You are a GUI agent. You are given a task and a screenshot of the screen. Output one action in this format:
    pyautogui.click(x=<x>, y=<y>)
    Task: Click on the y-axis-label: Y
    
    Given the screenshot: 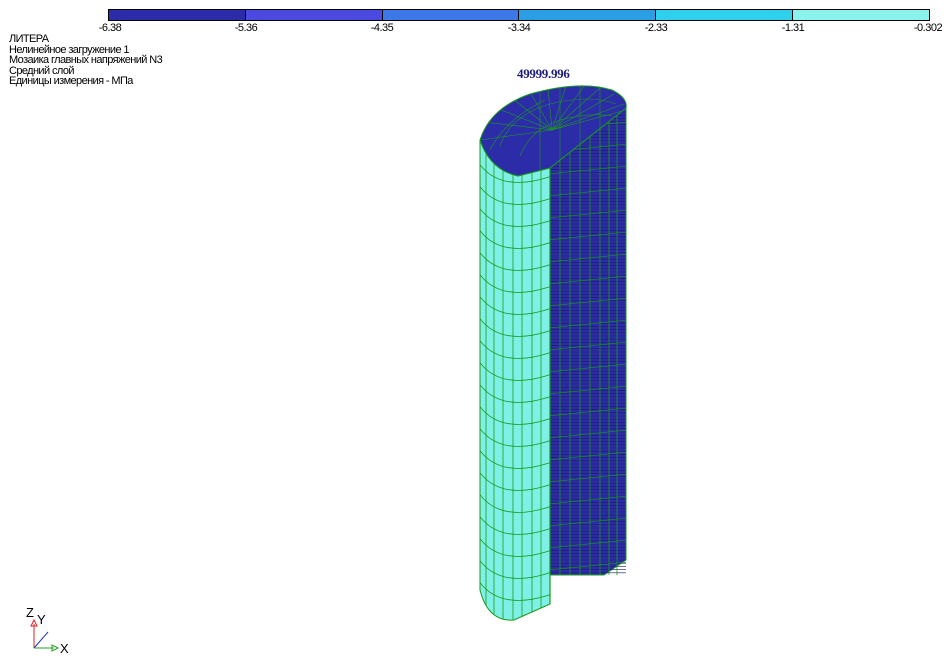 What is the action you would take?
    pyautogui.click(x=41, y=619)
    